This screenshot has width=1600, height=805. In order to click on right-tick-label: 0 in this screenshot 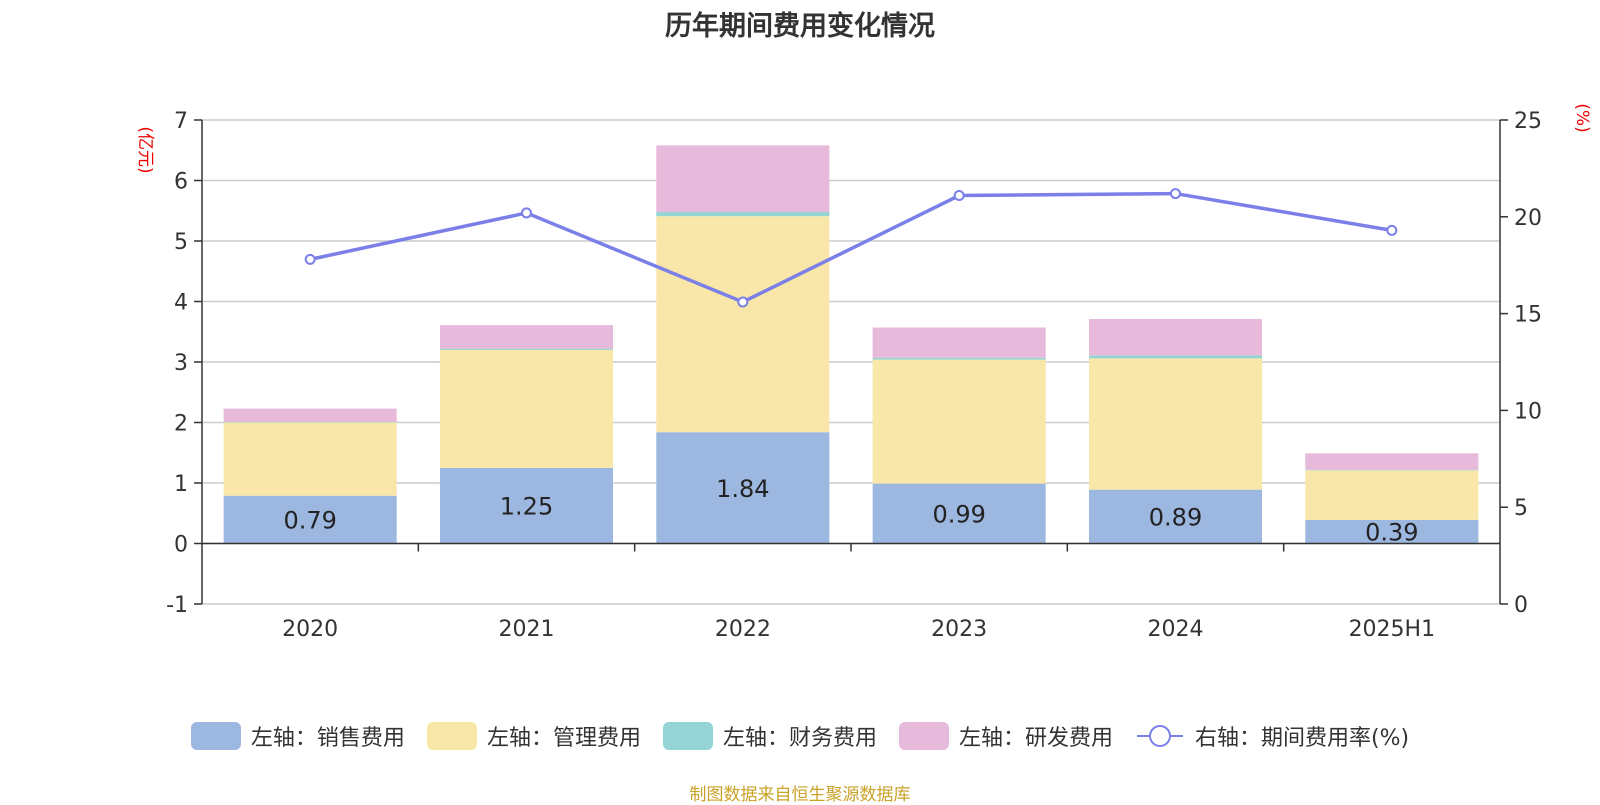, I will do `click(1521, 605)`.